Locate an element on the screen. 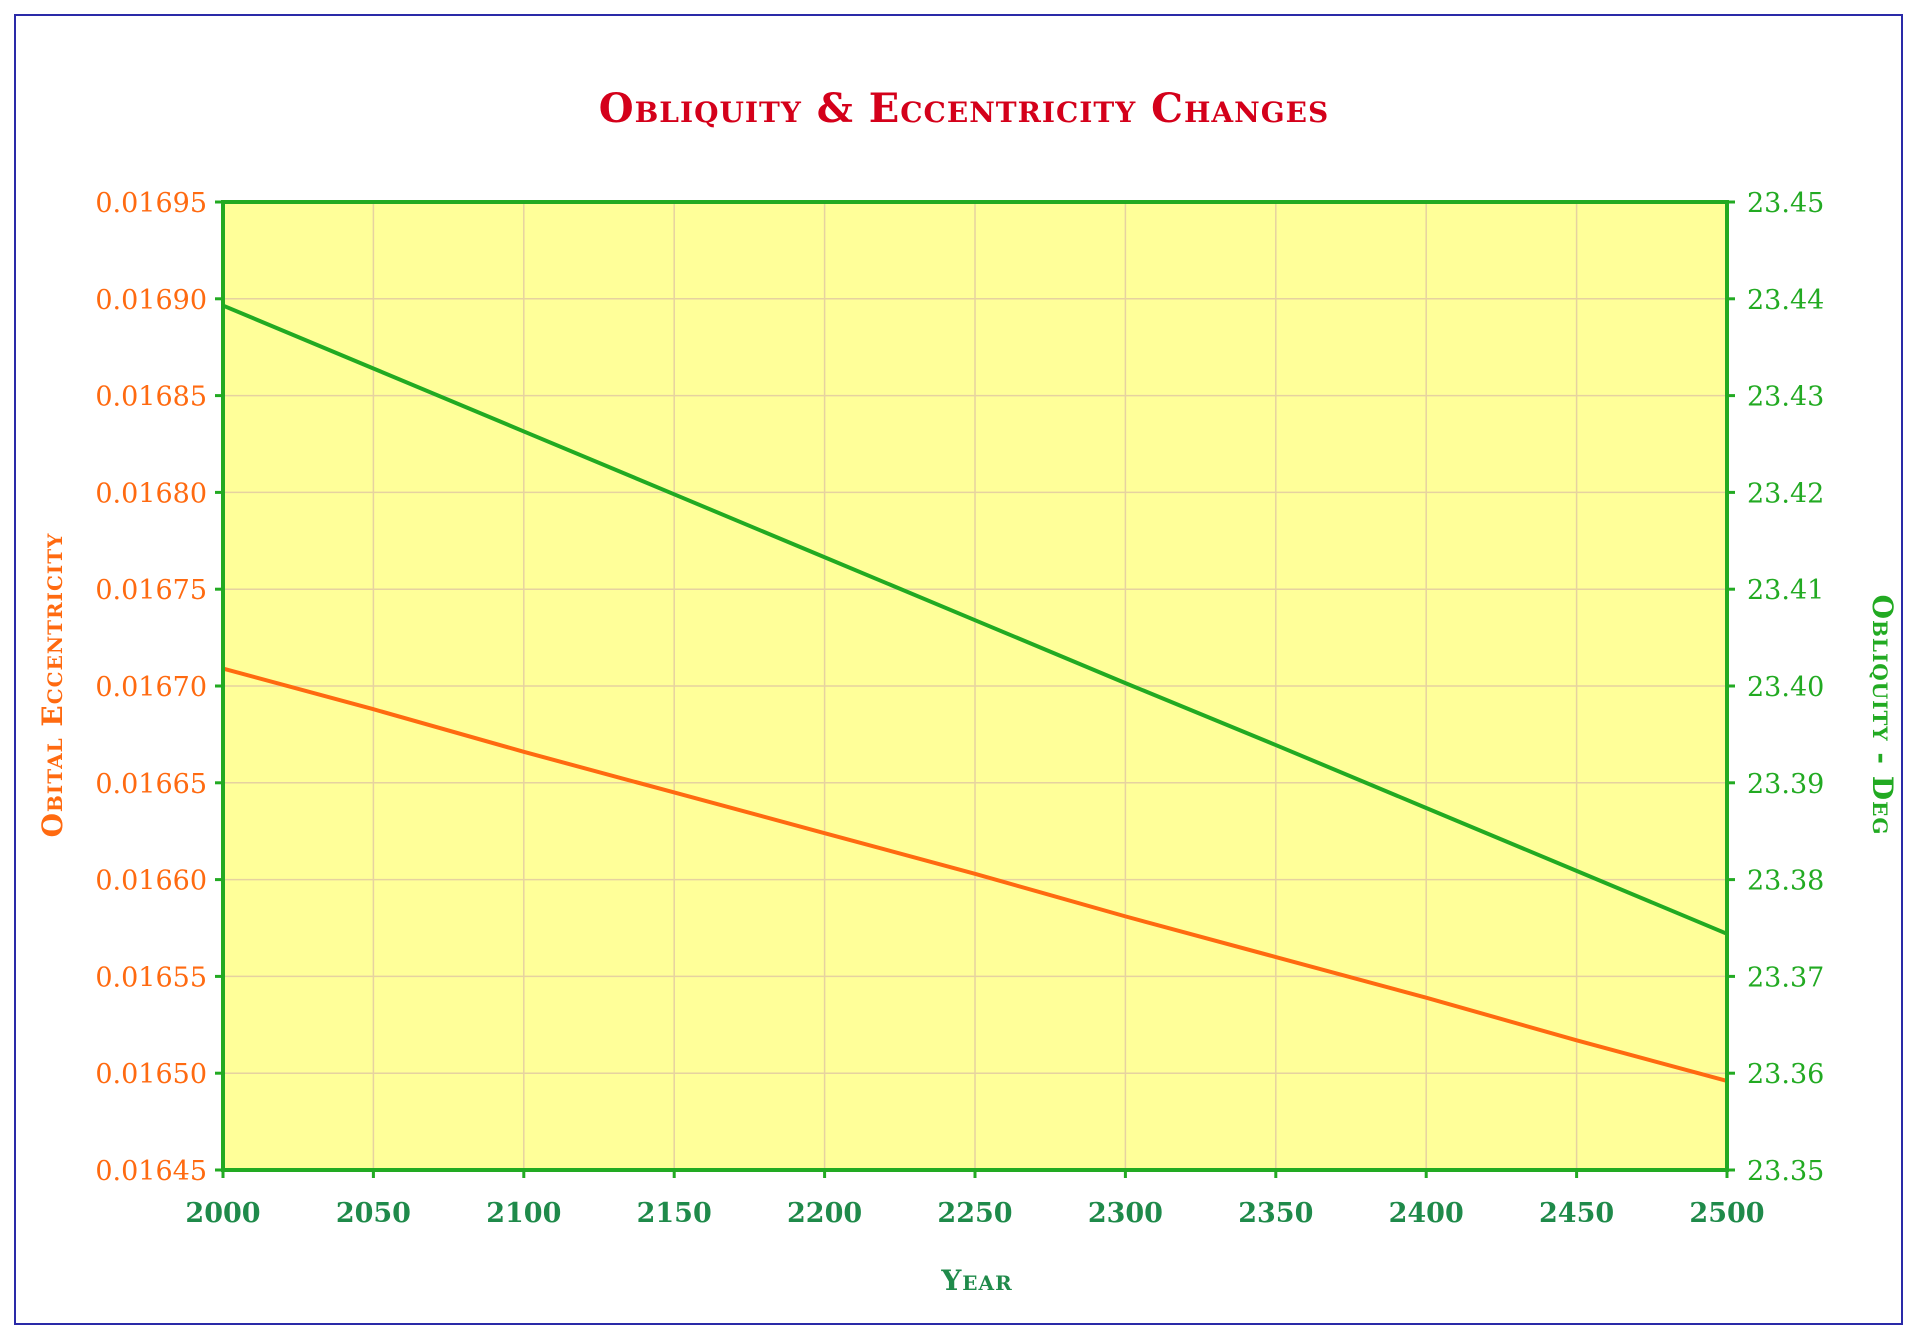 Image resolution: width=1920 pixels, height=1342 pixels. chart-title: Obliquity & Eccentricity Changes is located at coordinates (964, 108).